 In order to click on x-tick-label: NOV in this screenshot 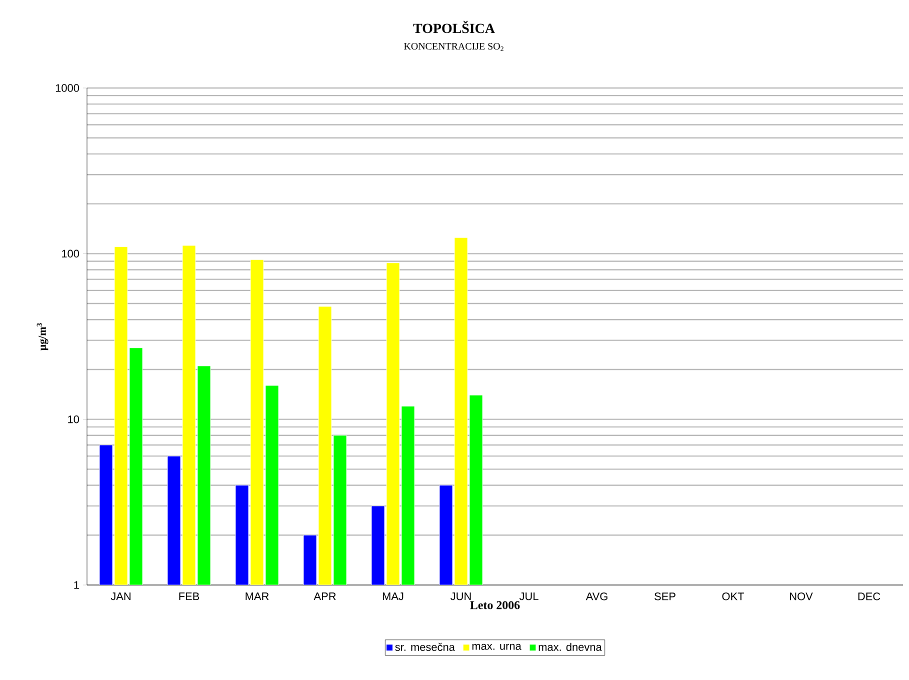, I will do `click(801, 596)`.